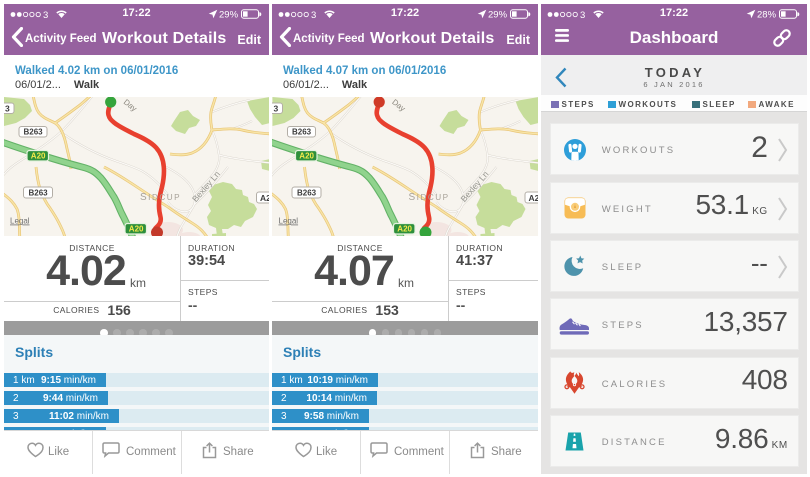 The image size is (810, 477). I want to click on svg-text: 28%, so click(767, 14).